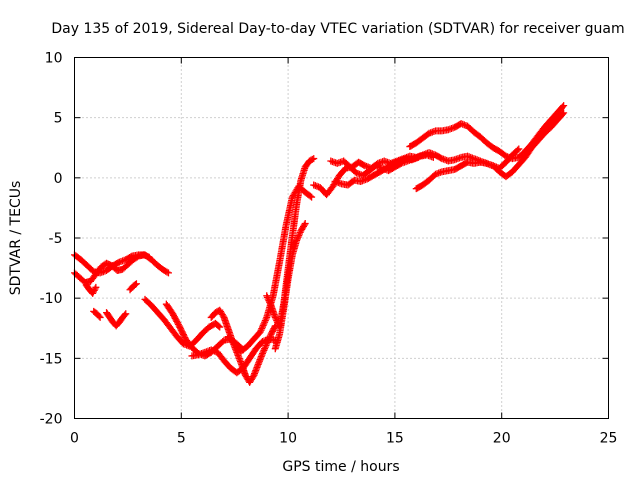 This screenshot has height=480, width=640. What do you see at coordinates (54, 59) in the screenshot?
I see `y-tick-label: 10` at bounding box center [54, 59].